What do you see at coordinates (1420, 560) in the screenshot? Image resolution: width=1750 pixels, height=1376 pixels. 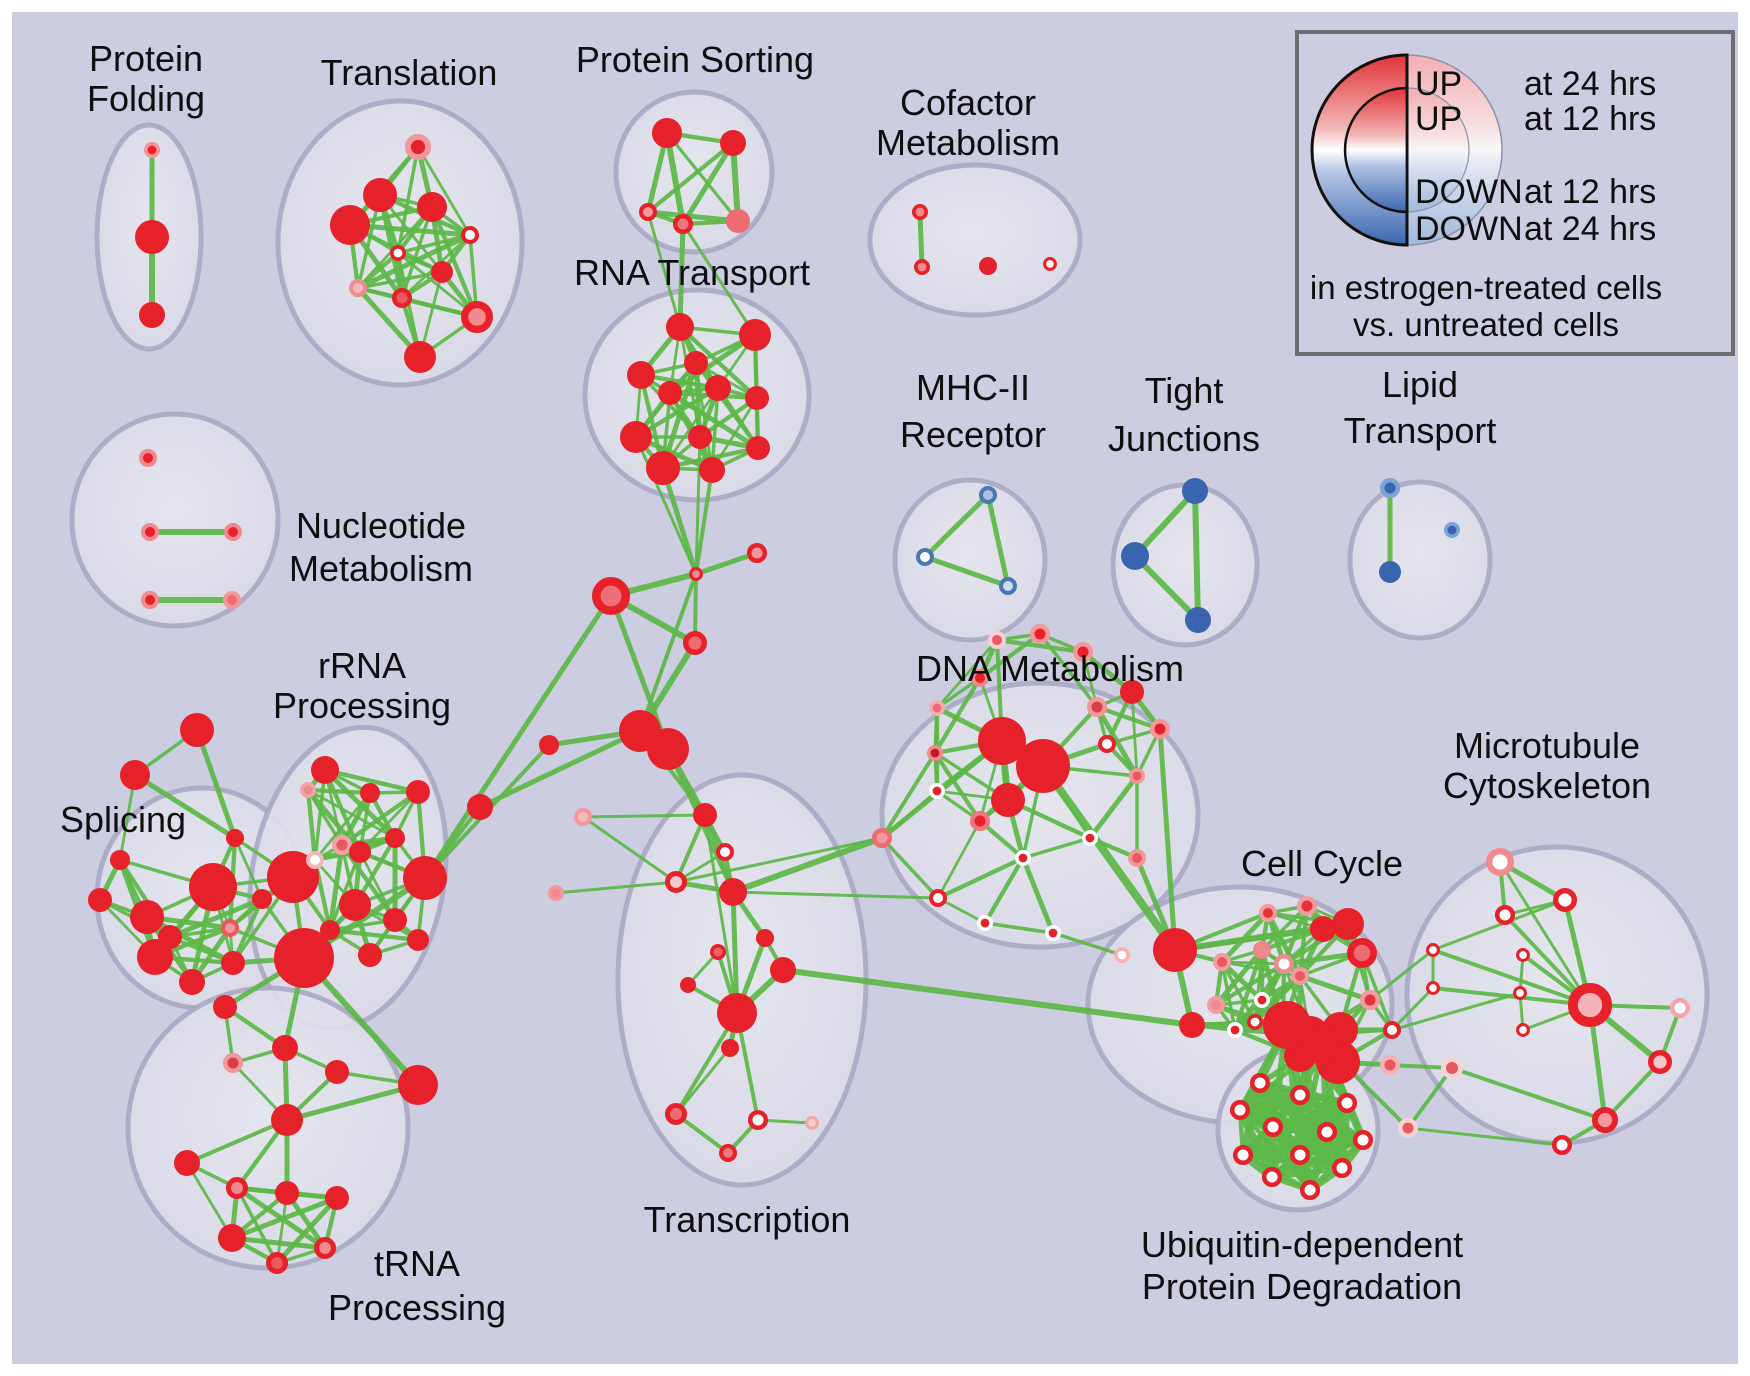 I see `cluster-ellipse-lt` at bounding box center [1420, 560].